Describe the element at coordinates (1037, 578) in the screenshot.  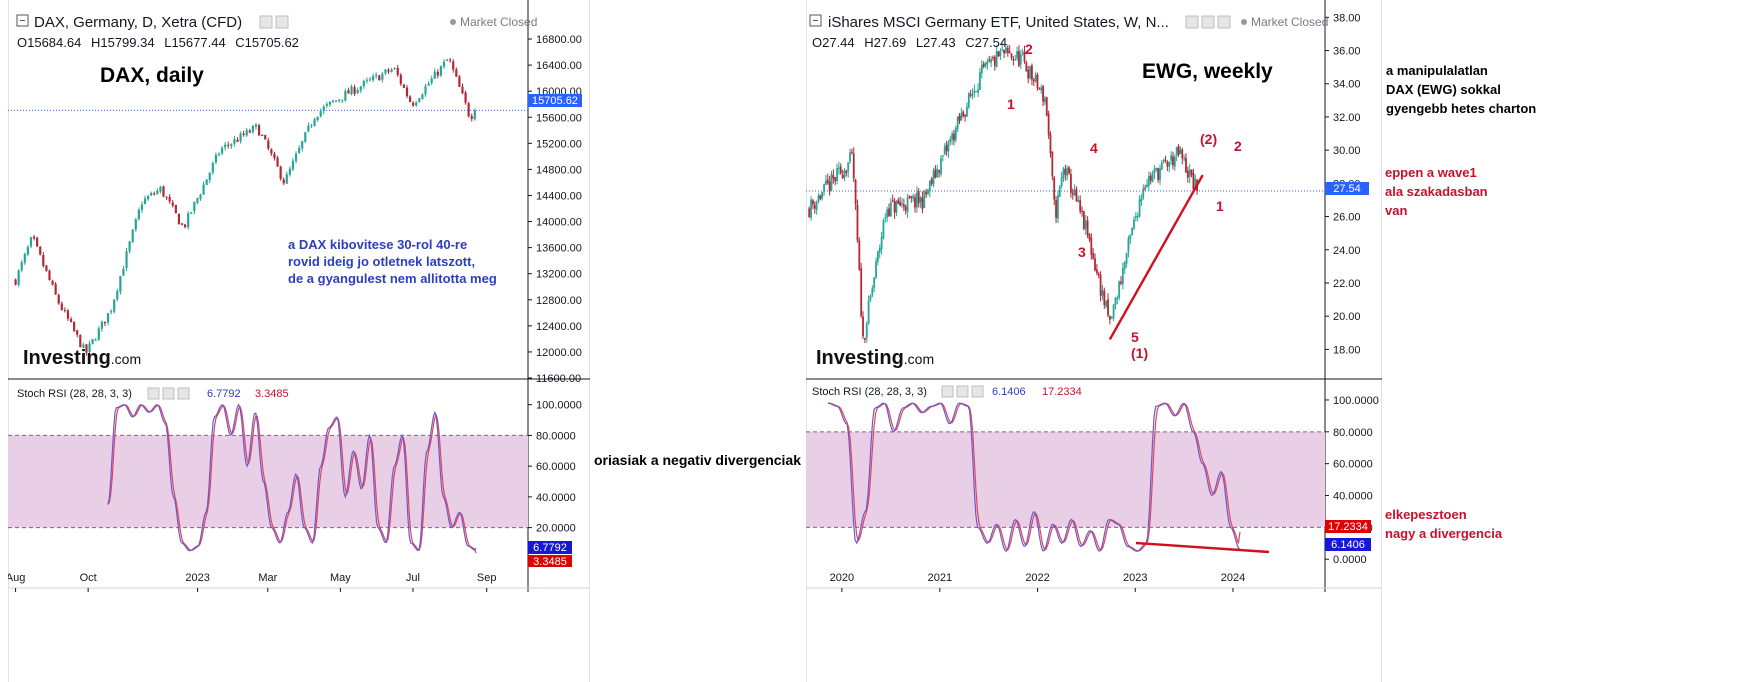
I see `x-tick-label: 2022` at that location.